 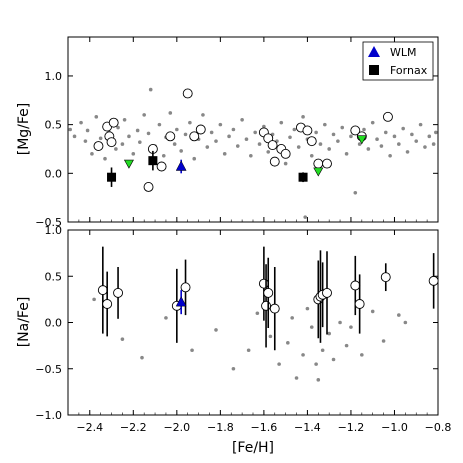 I want to click on legend-fornax-label: Fornax, so click(x=409, y=70).